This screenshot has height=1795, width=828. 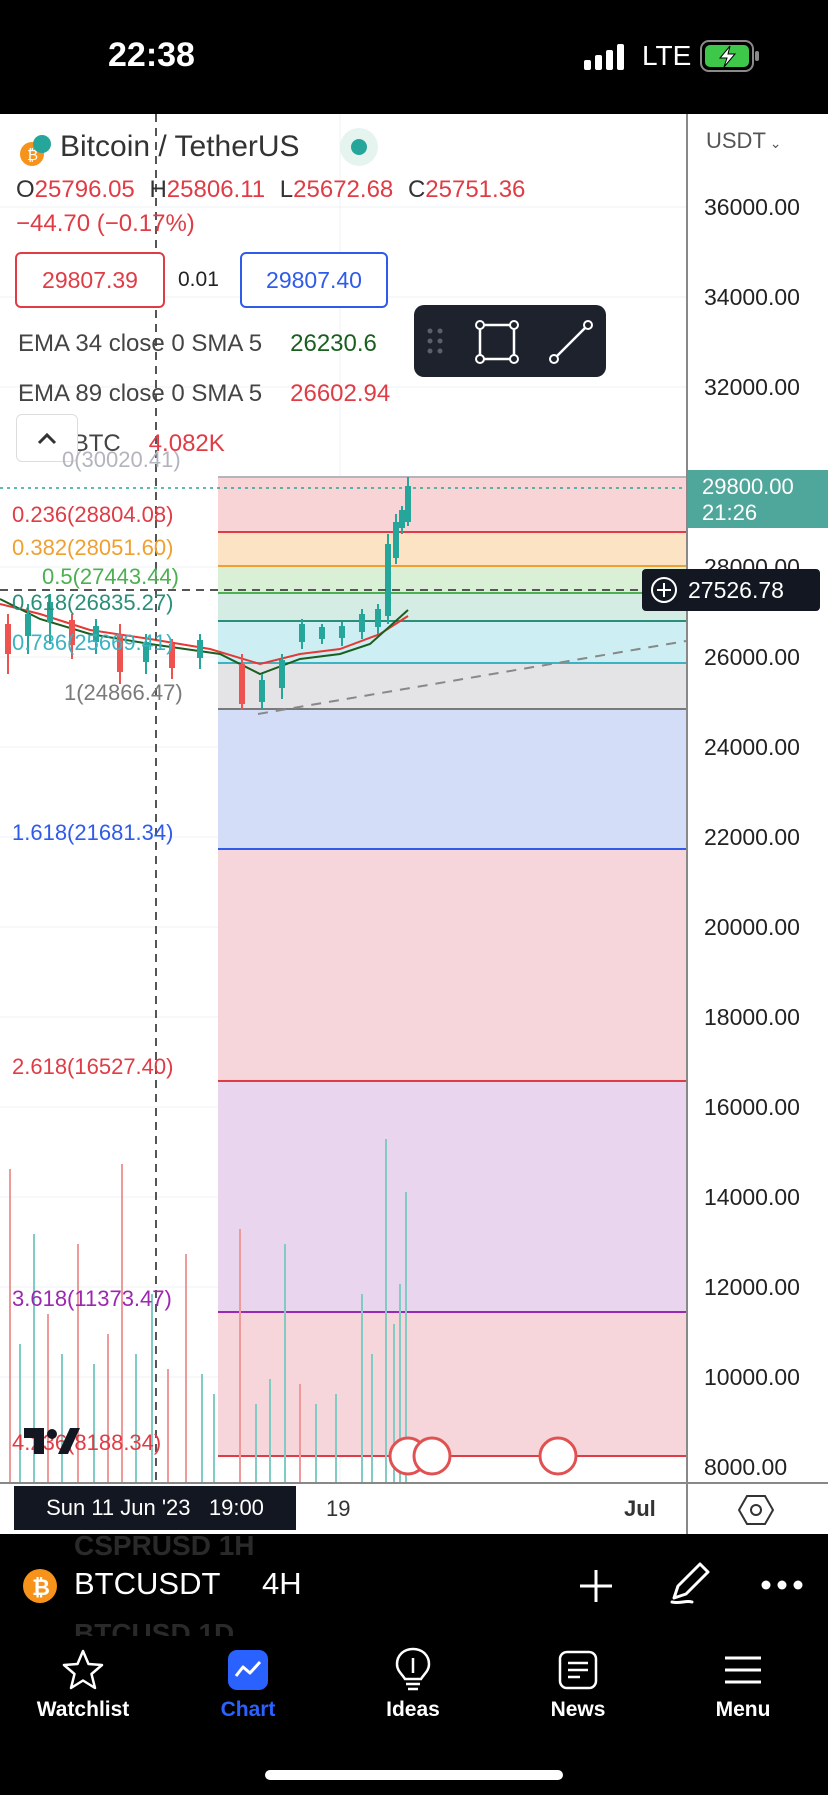 I want to click on interval-button: 4H, so click(x=282, y=1583).